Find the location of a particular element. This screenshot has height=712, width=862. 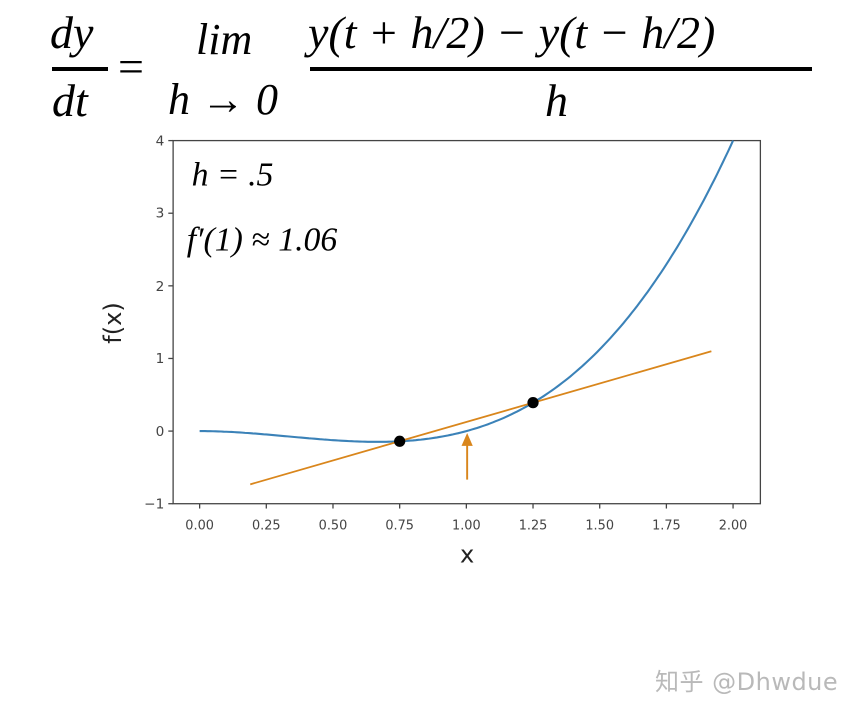

x-tick-0.50: 0.50 is located at coordinates (333, 525).